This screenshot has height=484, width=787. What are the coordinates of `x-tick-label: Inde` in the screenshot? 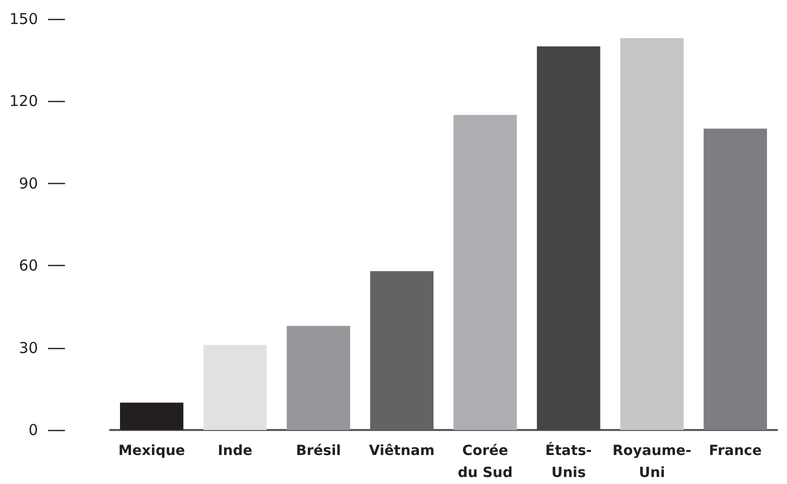 It's located at (235, 451).